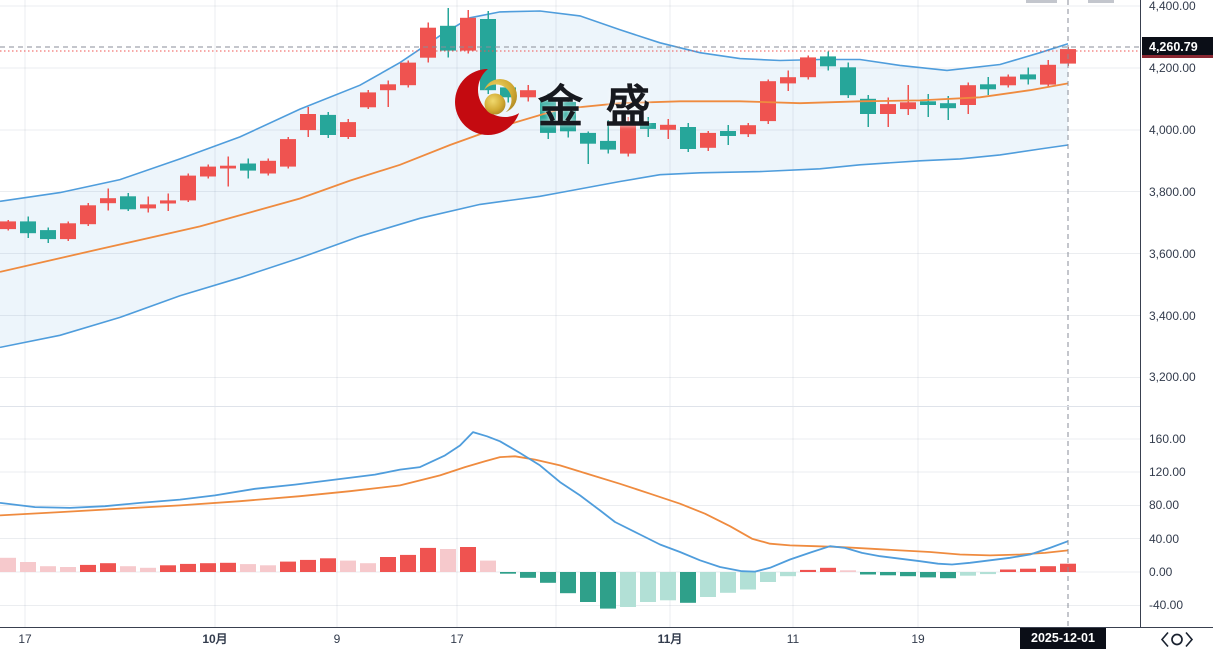 This screenshot has width=1213, height=649. Describe the element at coordinates (1177, 47) in the screenshot. I see `last-price-label: 4,260.79` at that location.